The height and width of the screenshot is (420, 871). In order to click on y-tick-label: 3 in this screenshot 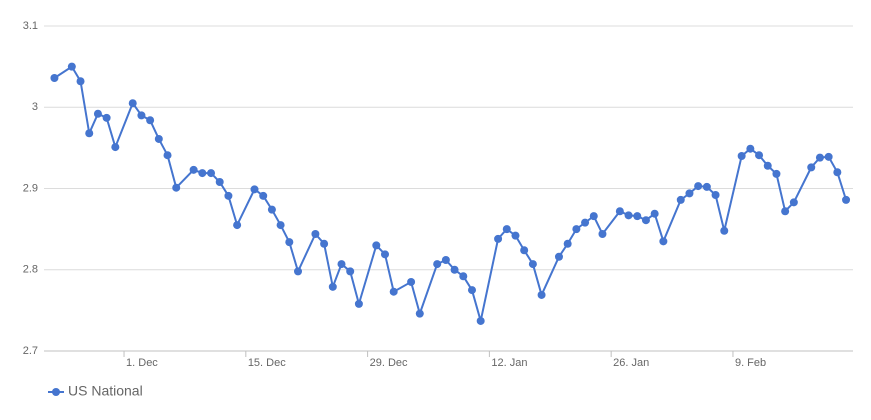, I will do `click(35, 107)`.